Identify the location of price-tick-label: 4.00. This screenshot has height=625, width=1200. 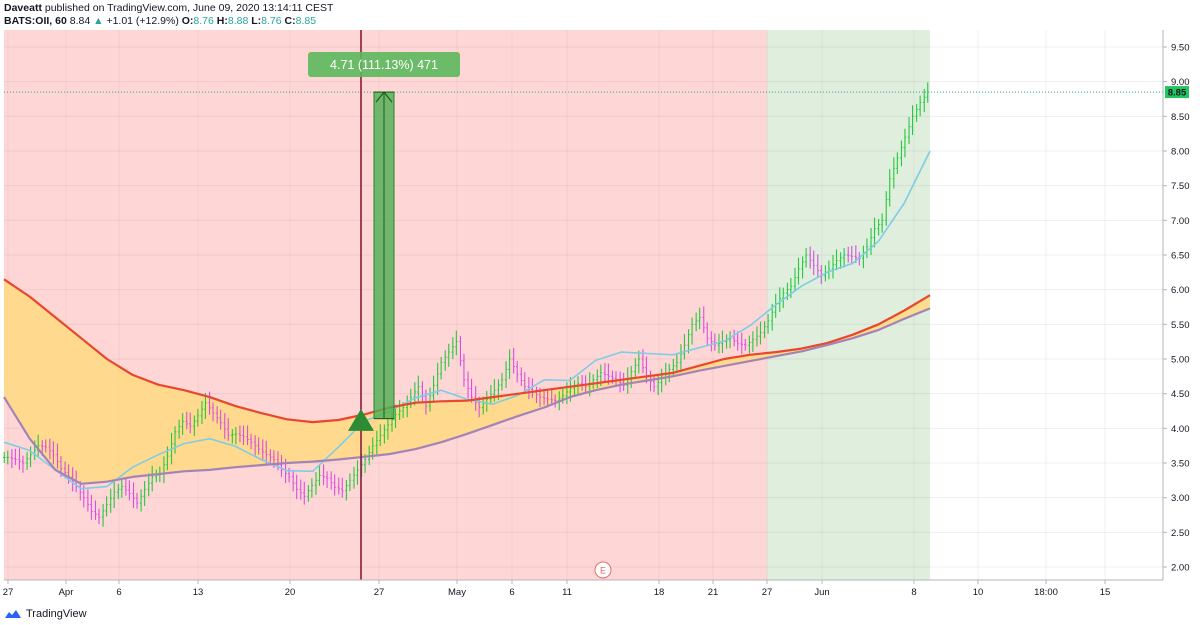
(1180, 429).